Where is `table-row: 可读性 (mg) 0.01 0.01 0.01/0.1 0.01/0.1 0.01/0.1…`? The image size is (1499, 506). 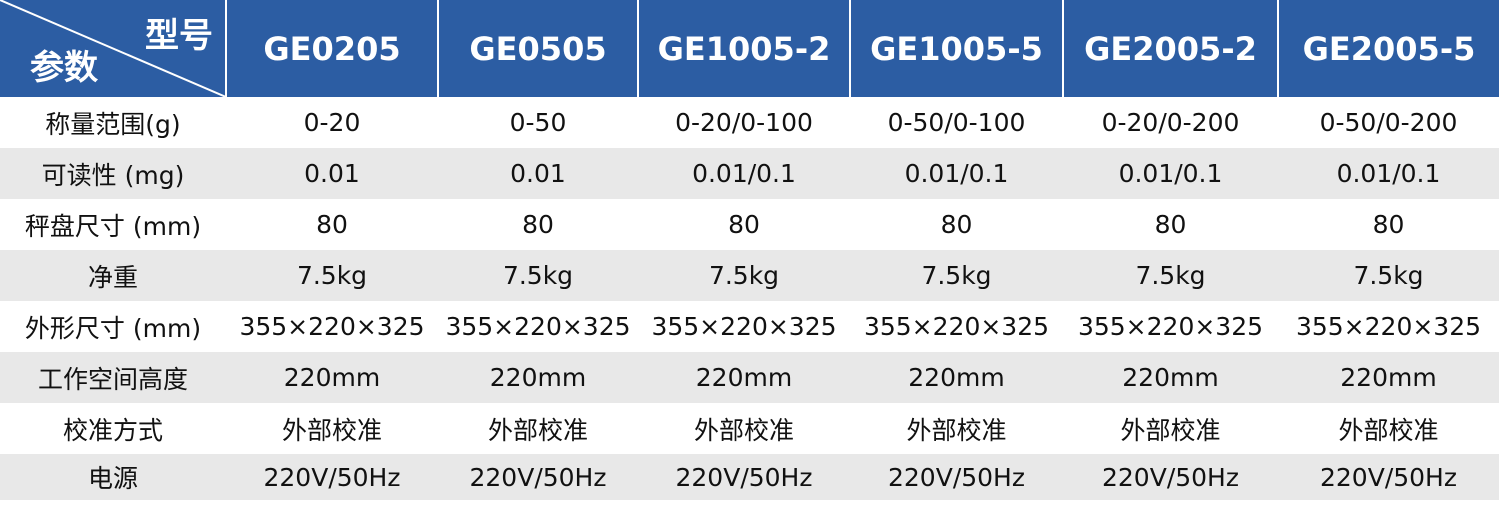 table-row: 可读性 (mg) 0.01 0.01 0.01/0.1 0.01/0.1 0.01/0.1… is located at coordinates (749, 173).